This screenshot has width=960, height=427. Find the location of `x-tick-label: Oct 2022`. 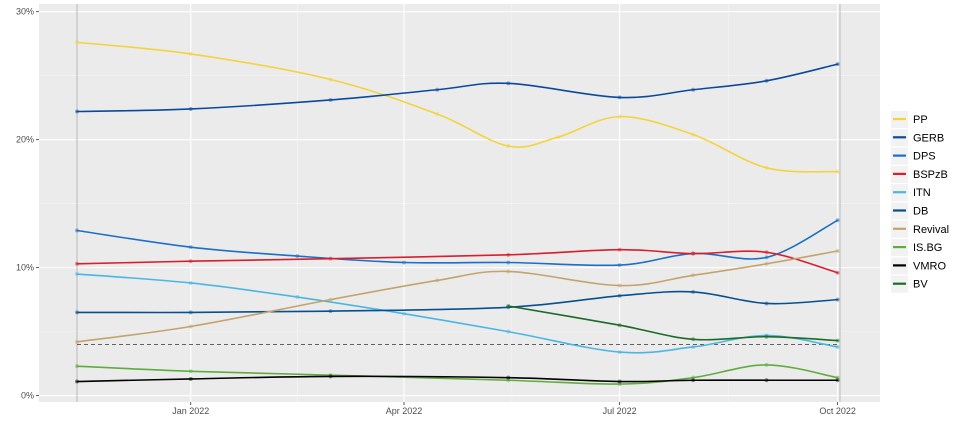

x-tick-label: Oct 2022 is located at coordinates (837, 411).